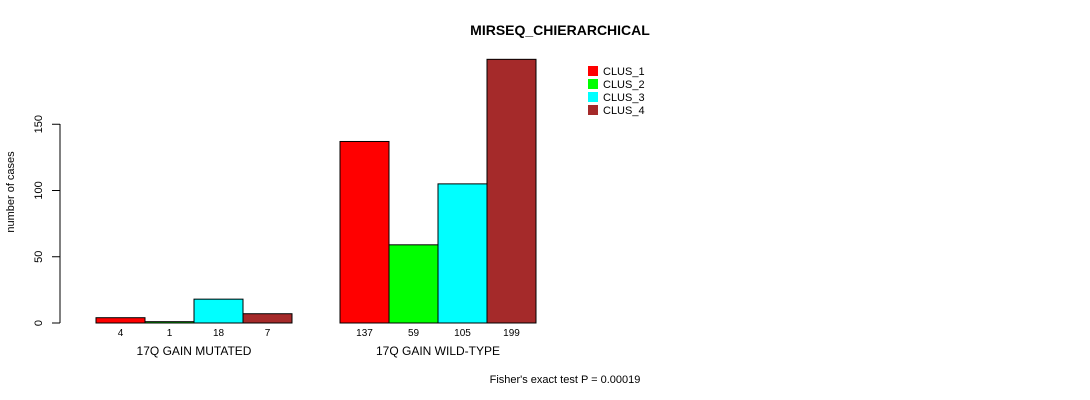  I want to click on bar-clus_1-mutated, so click(120, 320).